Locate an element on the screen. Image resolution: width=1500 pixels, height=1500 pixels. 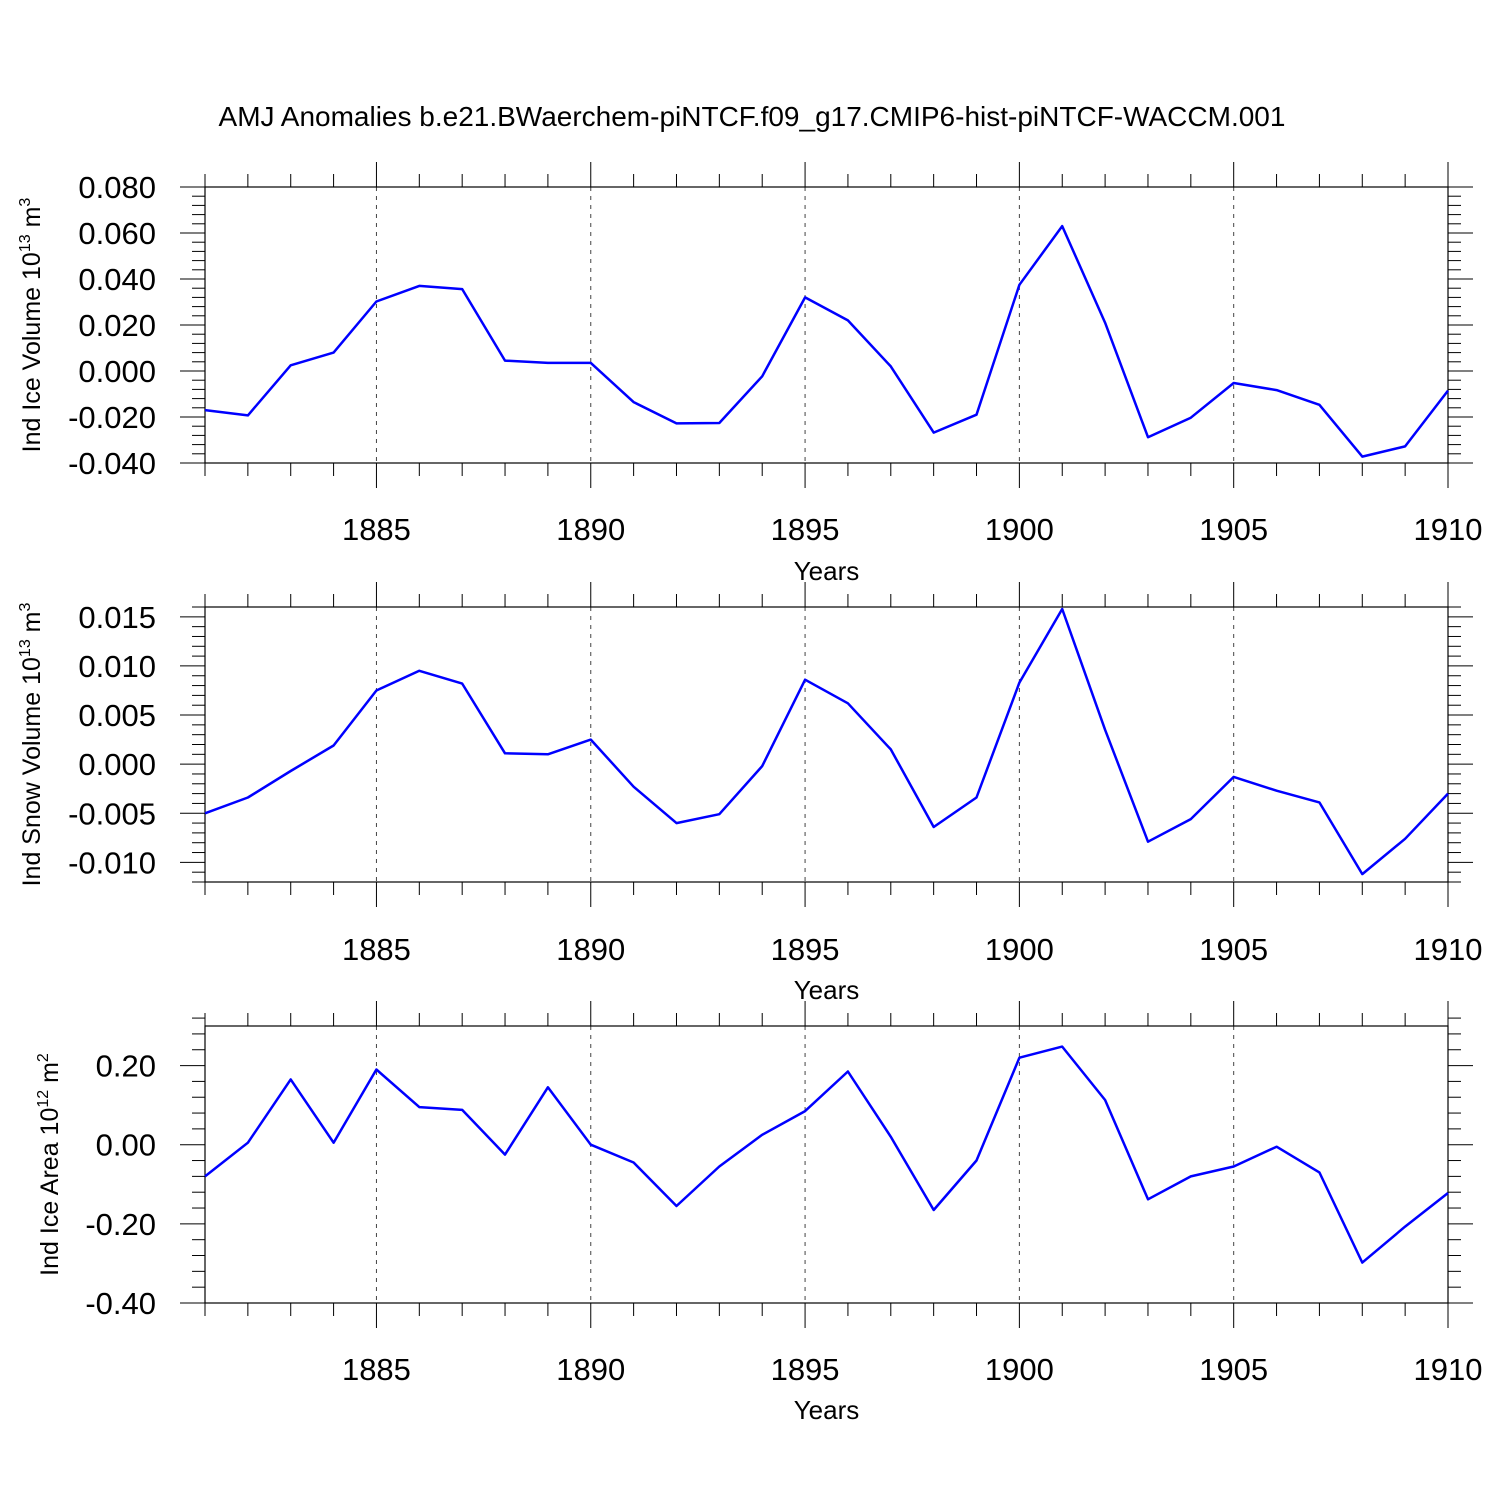
y-axis-title: Ind Ice Area 1012 m2 is located at coordinates (49, 1164).